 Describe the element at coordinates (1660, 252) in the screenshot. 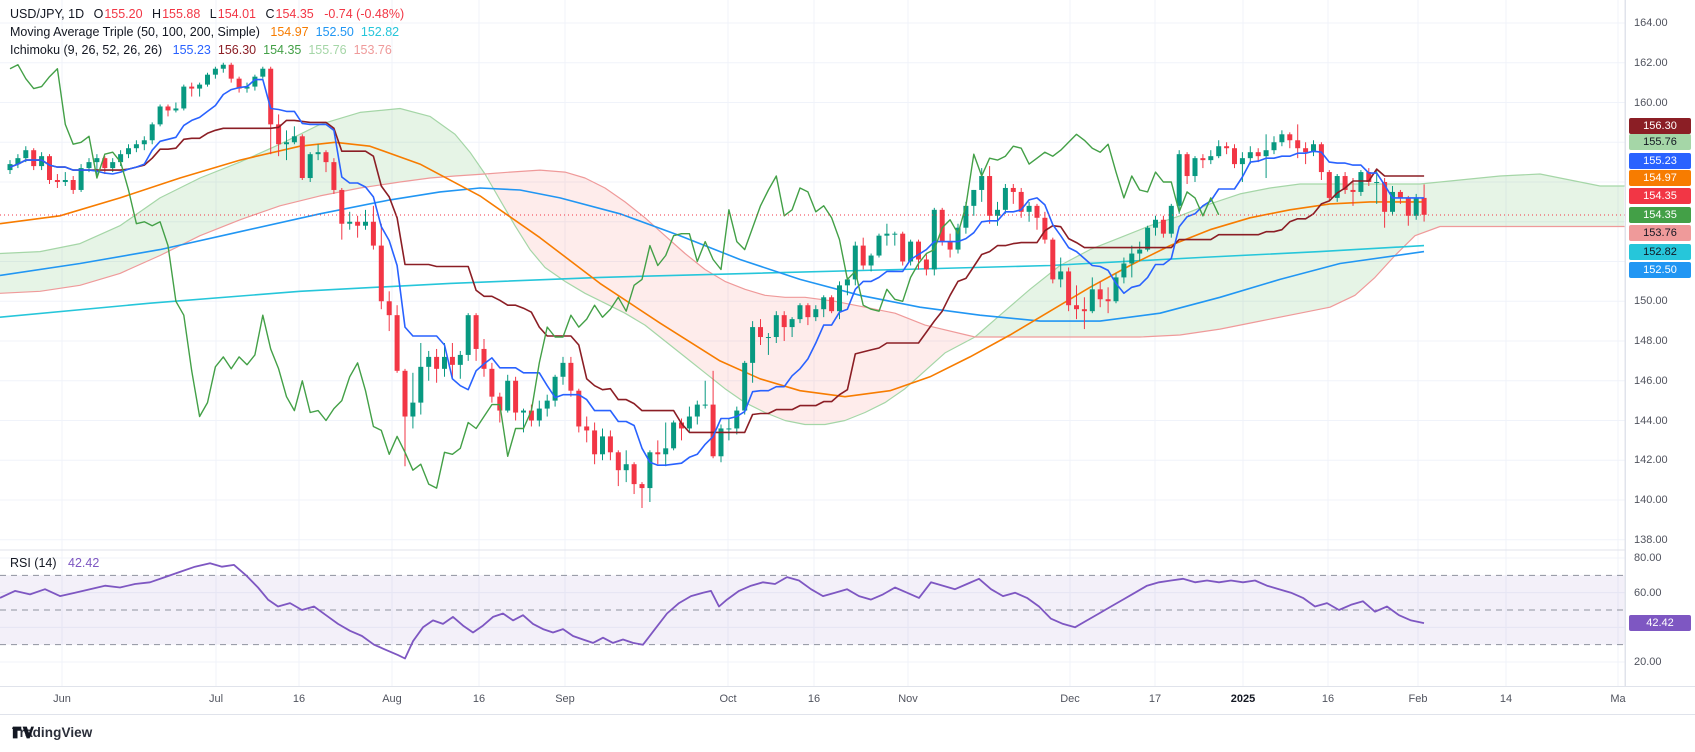

I see `price-label: 152.82` at that location.